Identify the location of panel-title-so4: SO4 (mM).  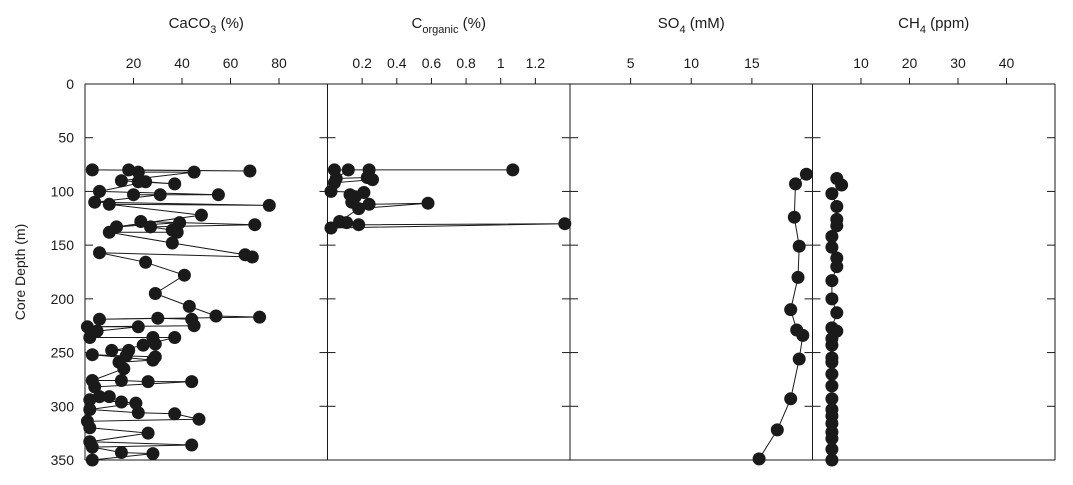
(691, 25).